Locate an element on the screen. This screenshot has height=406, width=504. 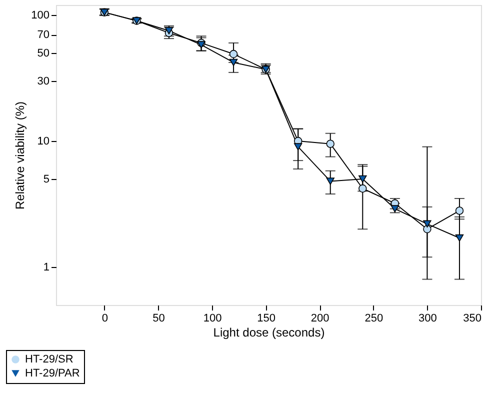
y-tick-label: 5 is located at coordinates (46, 179).